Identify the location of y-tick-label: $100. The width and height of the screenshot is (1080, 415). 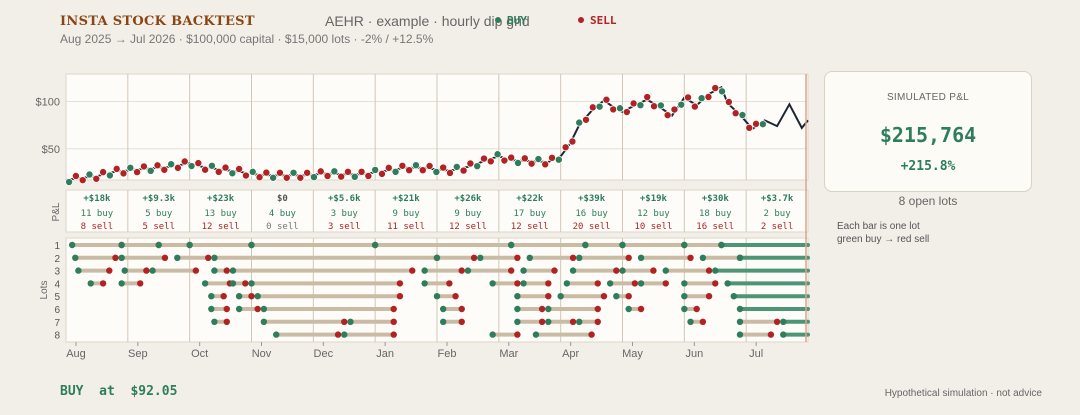
(48, 102).